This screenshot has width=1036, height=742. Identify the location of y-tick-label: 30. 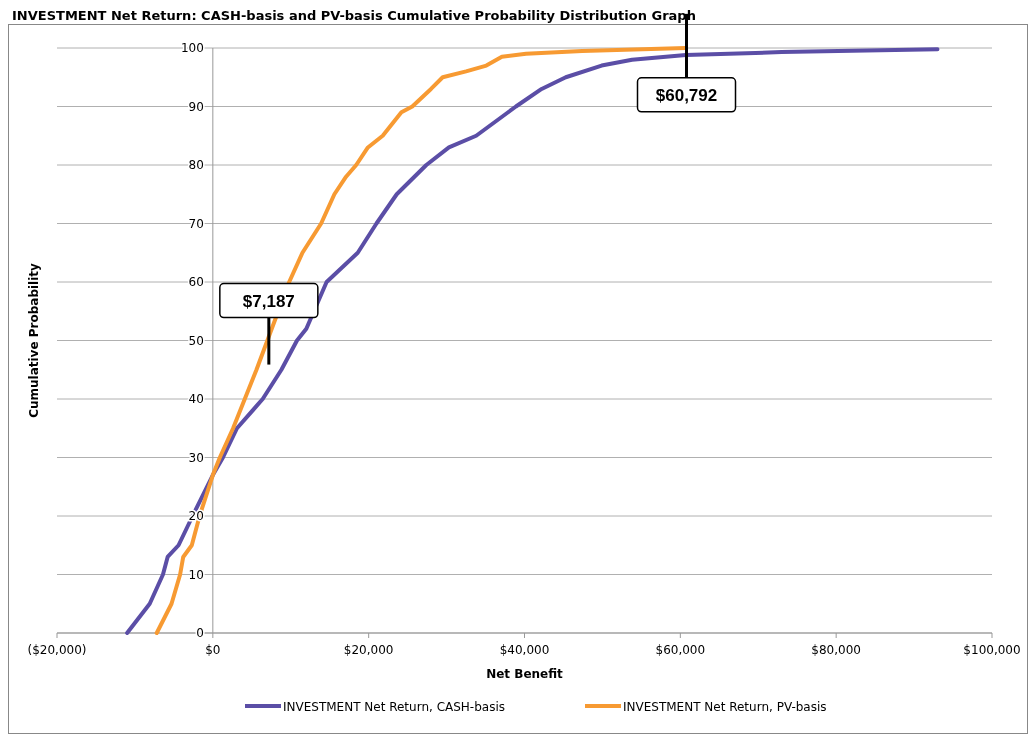
(196, 457).